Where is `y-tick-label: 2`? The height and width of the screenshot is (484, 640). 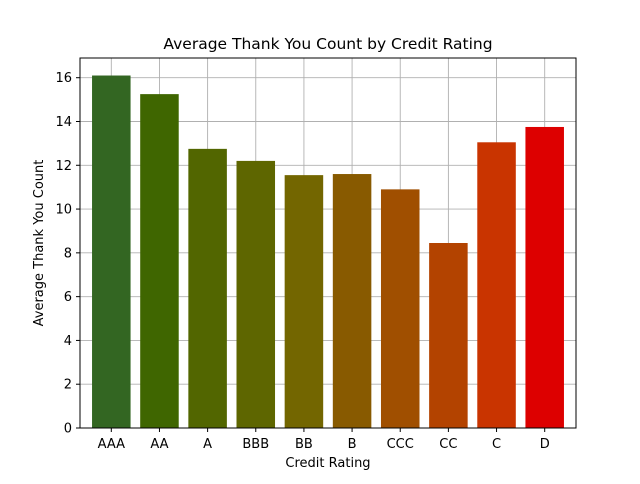
y-tick-label: 2 is located at coordinates (68, 385).